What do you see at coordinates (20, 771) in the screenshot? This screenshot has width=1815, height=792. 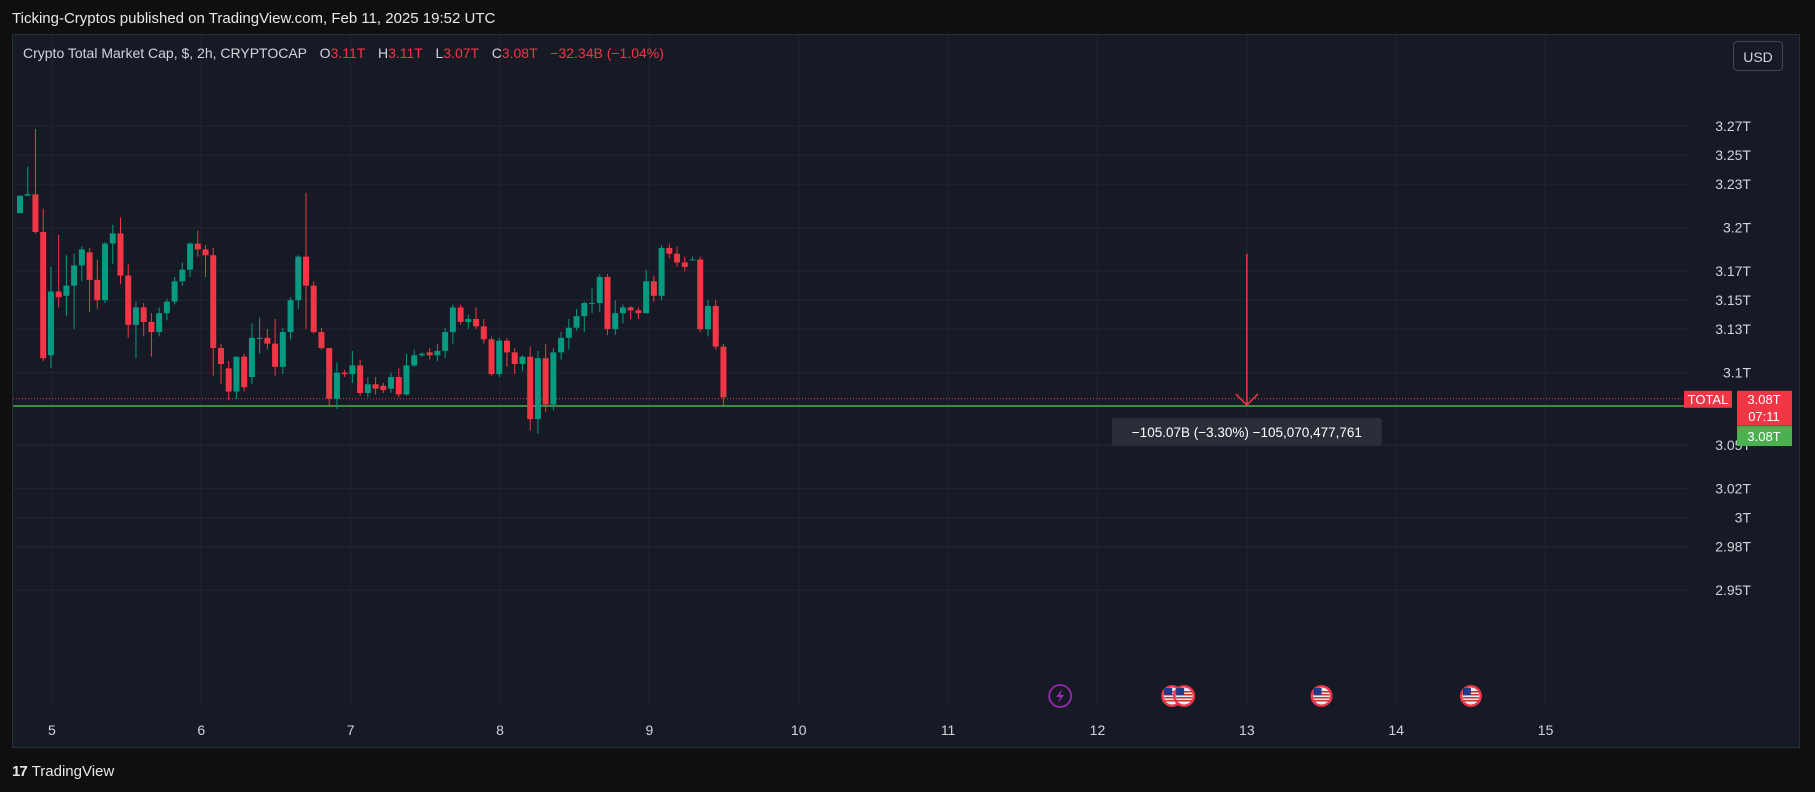 I see `tradingview-logo-icon: 17` at bounding box center [20, 771].